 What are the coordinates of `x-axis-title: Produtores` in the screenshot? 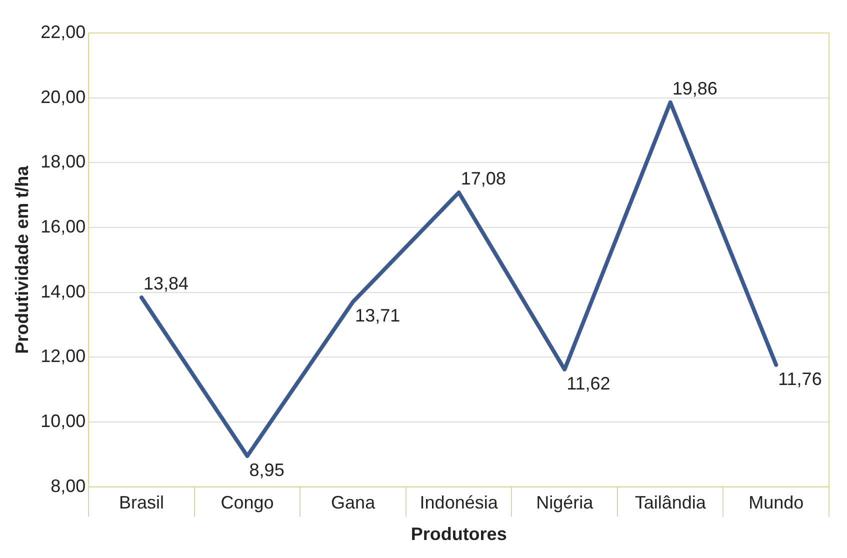 It's located at (458, 534).